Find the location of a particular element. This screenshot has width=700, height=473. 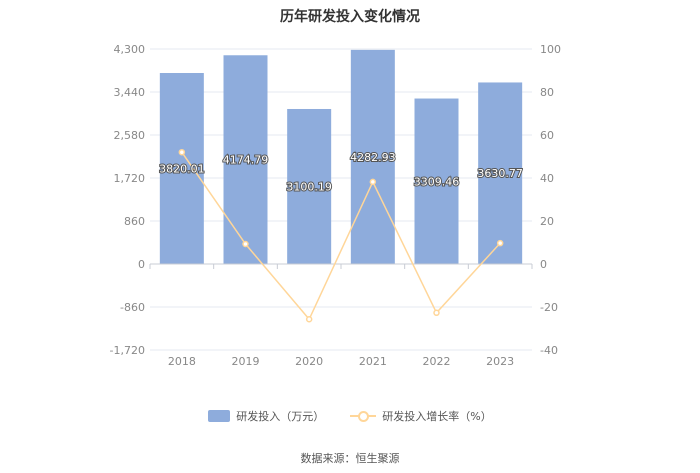

legend-item-bar: 研发投入（万元） is located at coordinates (266, 416).